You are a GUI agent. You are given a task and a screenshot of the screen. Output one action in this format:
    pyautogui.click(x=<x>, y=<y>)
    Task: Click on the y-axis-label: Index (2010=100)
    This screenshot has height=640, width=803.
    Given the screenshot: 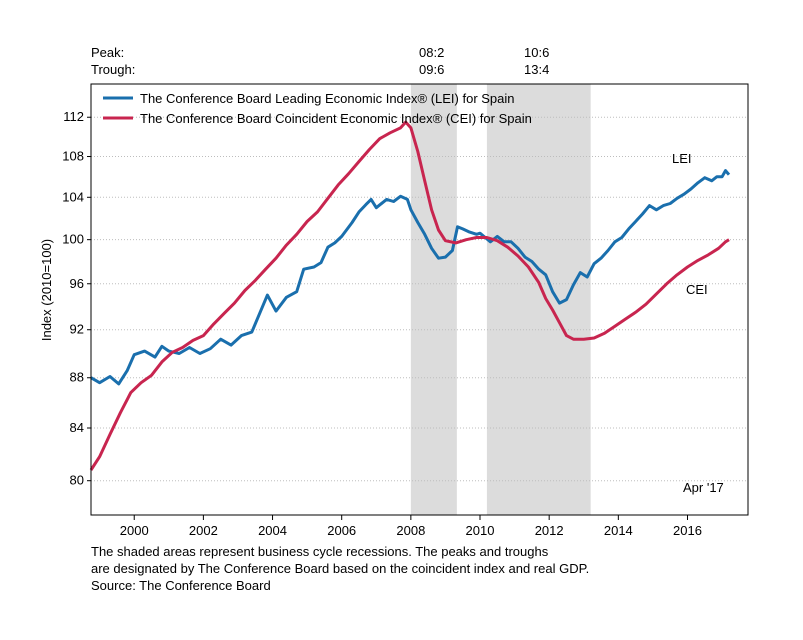 What is the action you would take?
    pyautogui.click(x=46, y=290)
    